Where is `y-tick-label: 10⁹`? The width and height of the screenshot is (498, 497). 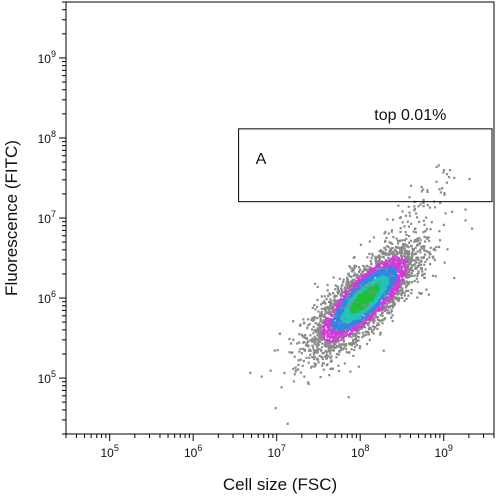
y-tick-label: 10⁹ is located at coordinates (47, 57).